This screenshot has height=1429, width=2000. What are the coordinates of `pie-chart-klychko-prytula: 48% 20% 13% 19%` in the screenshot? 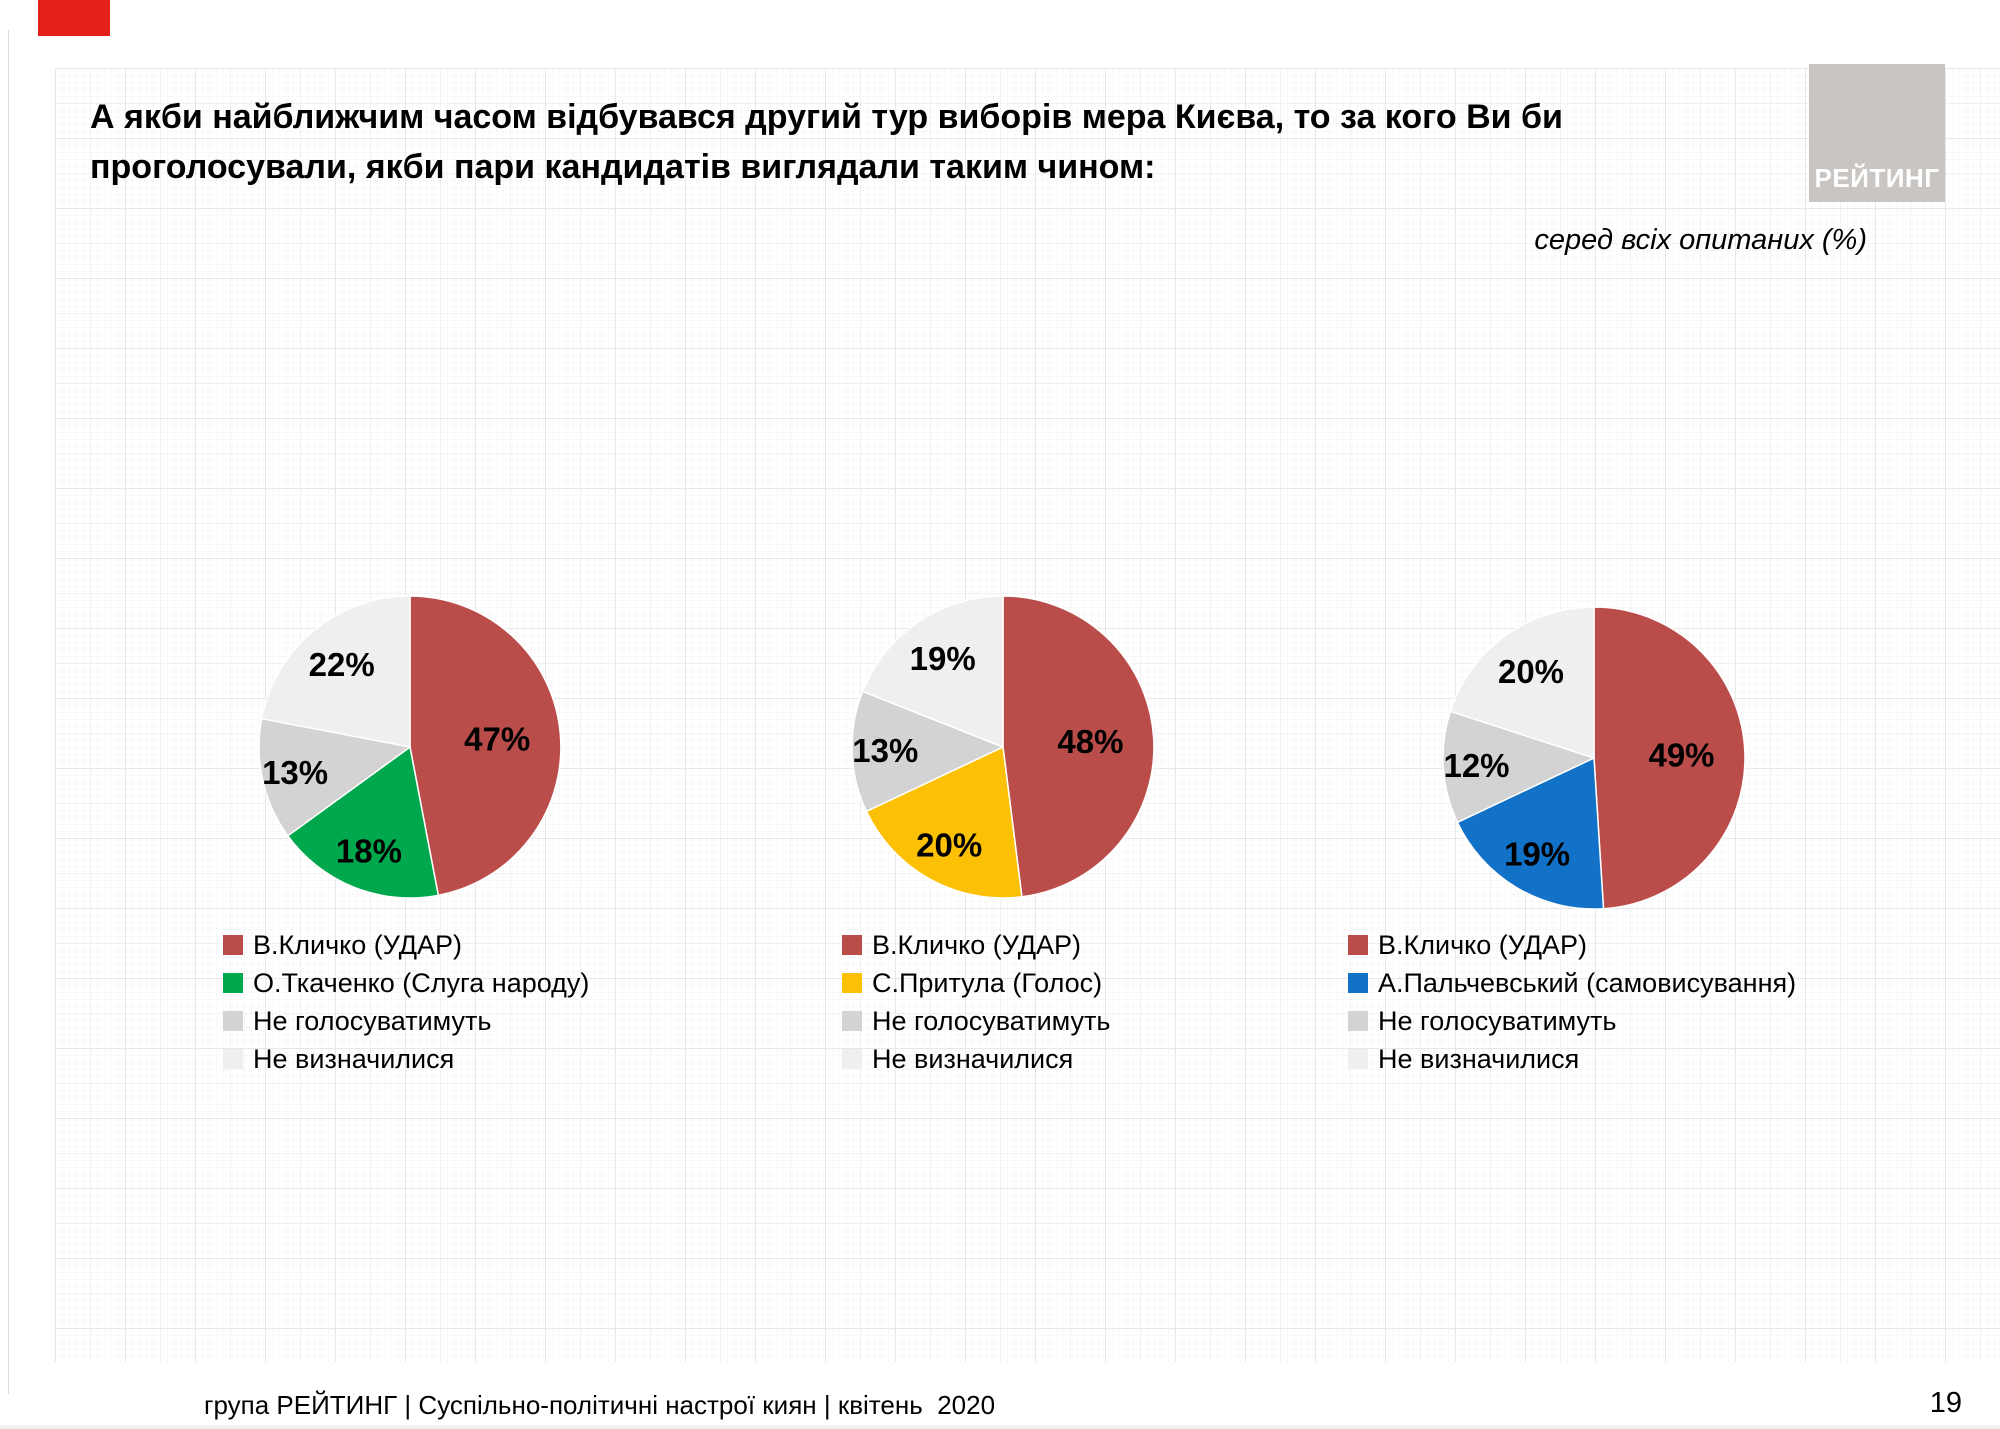 It's located at (1003, 747).